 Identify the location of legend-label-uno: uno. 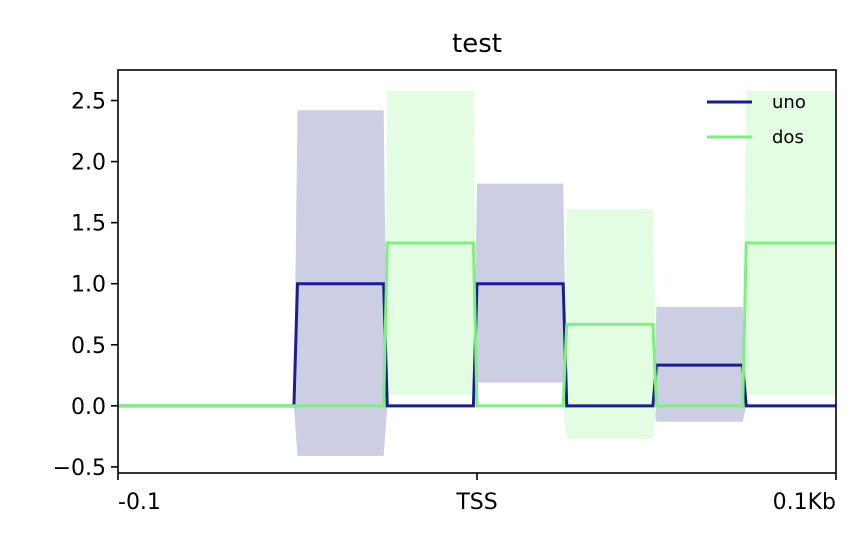
(789, 102).